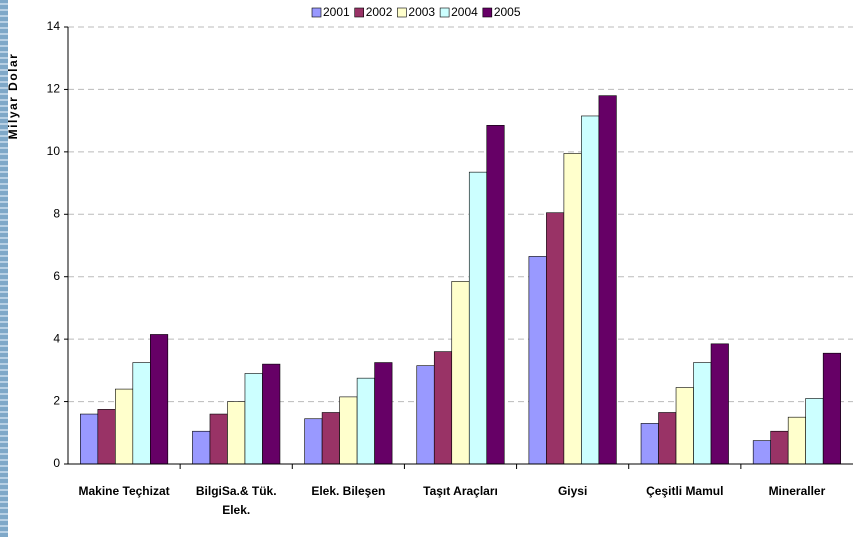 The image size is (853, 537). I want to click on y-tick-label: 6, so click(56, 276).